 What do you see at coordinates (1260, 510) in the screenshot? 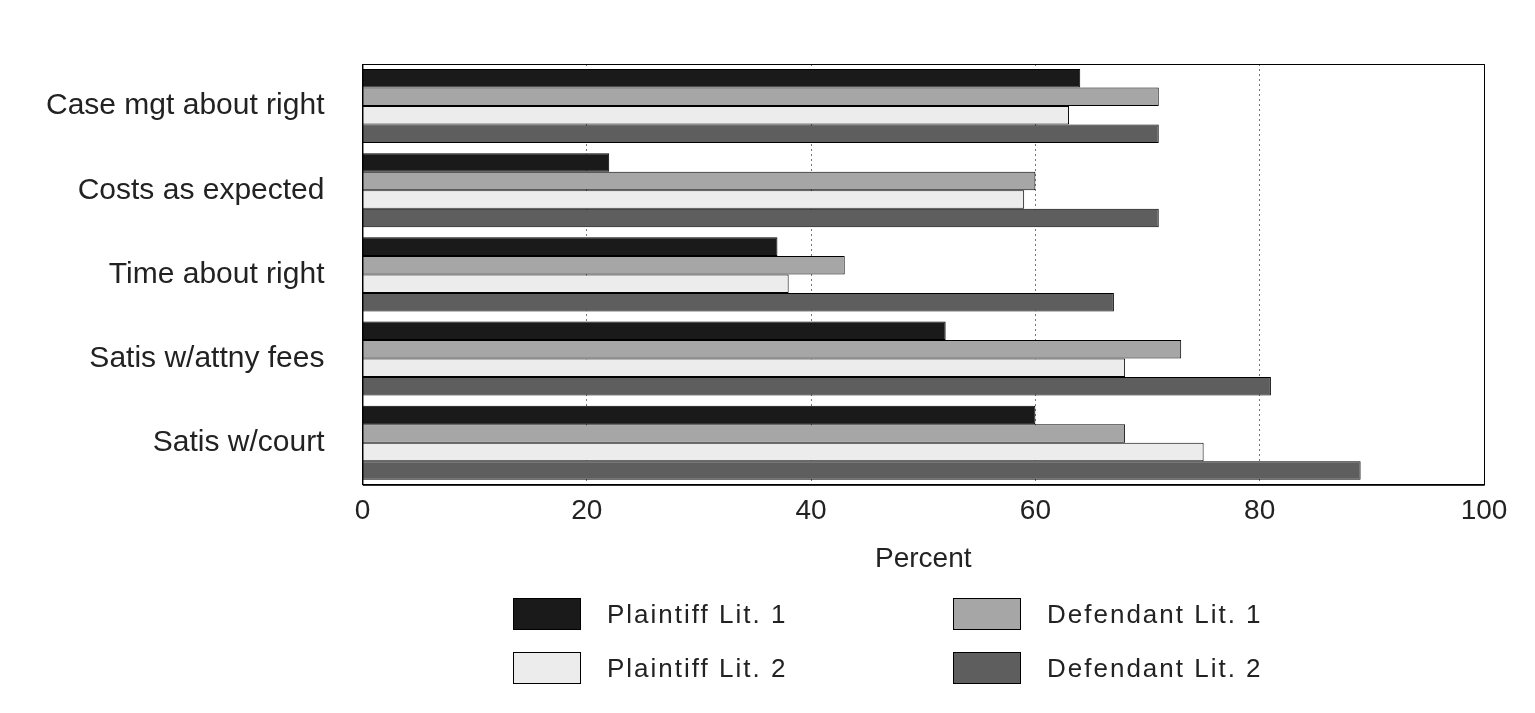
I see `x-tick-label: 80` at bounding box center [1260, 510].